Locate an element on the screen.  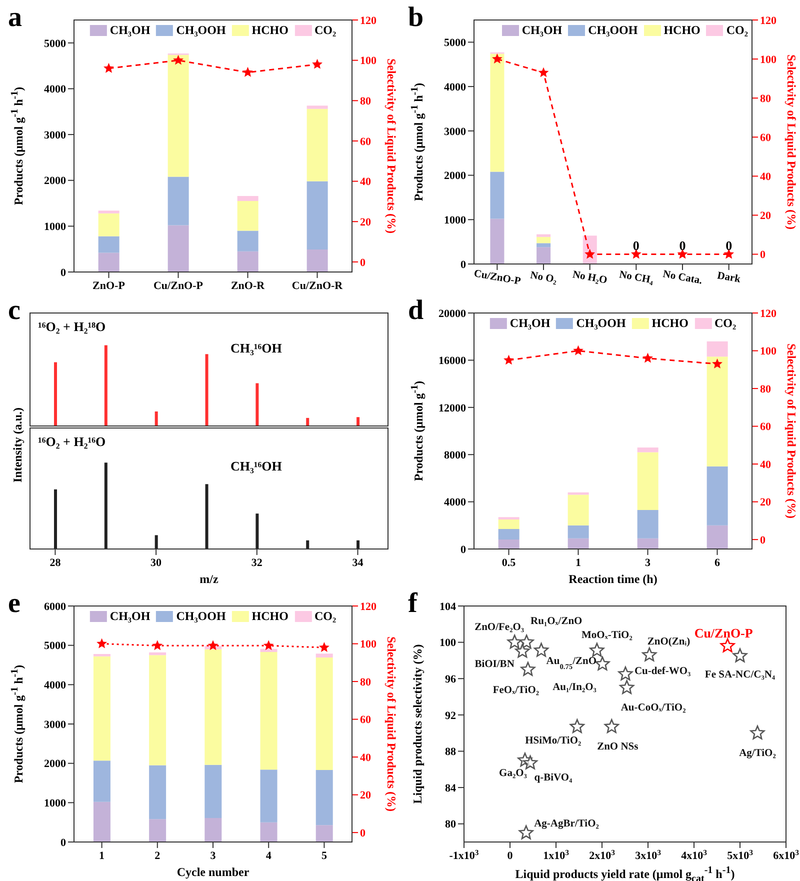
series-label: Cu-def-WO₃ is located at coordinates (662, 671).